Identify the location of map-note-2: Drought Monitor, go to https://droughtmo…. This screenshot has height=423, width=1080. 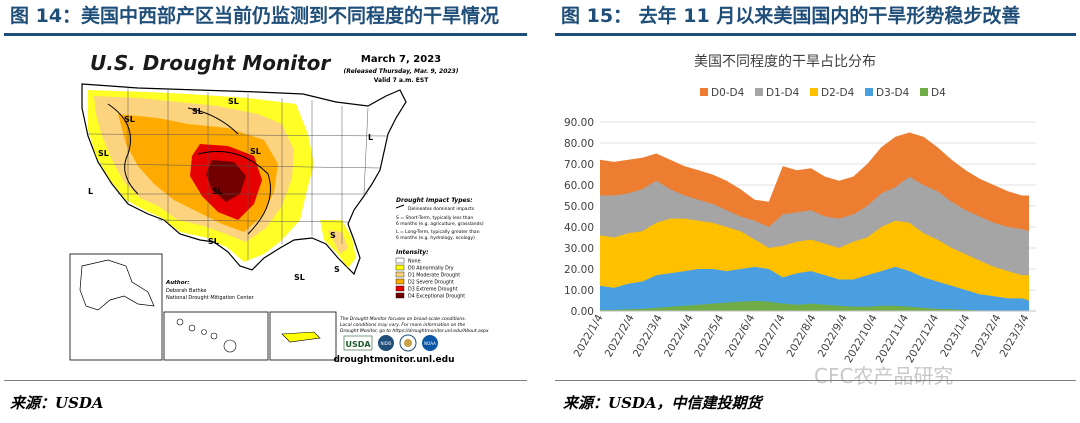
(414, 331).